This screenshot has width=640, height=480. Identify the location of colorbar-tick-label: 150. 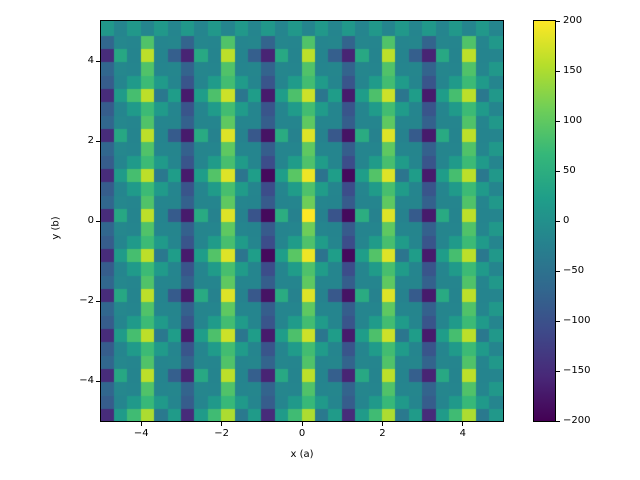
(573, 70).